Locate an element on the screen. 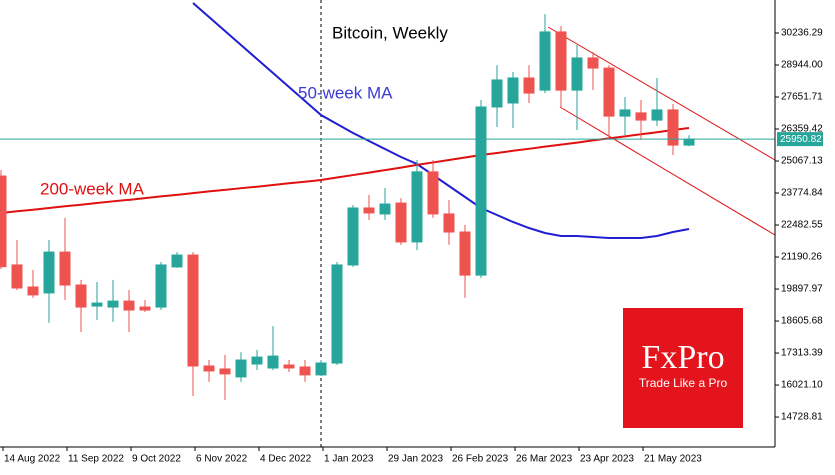  x-tick-label: 21 May 2023 is located at coordinates (673, 459).